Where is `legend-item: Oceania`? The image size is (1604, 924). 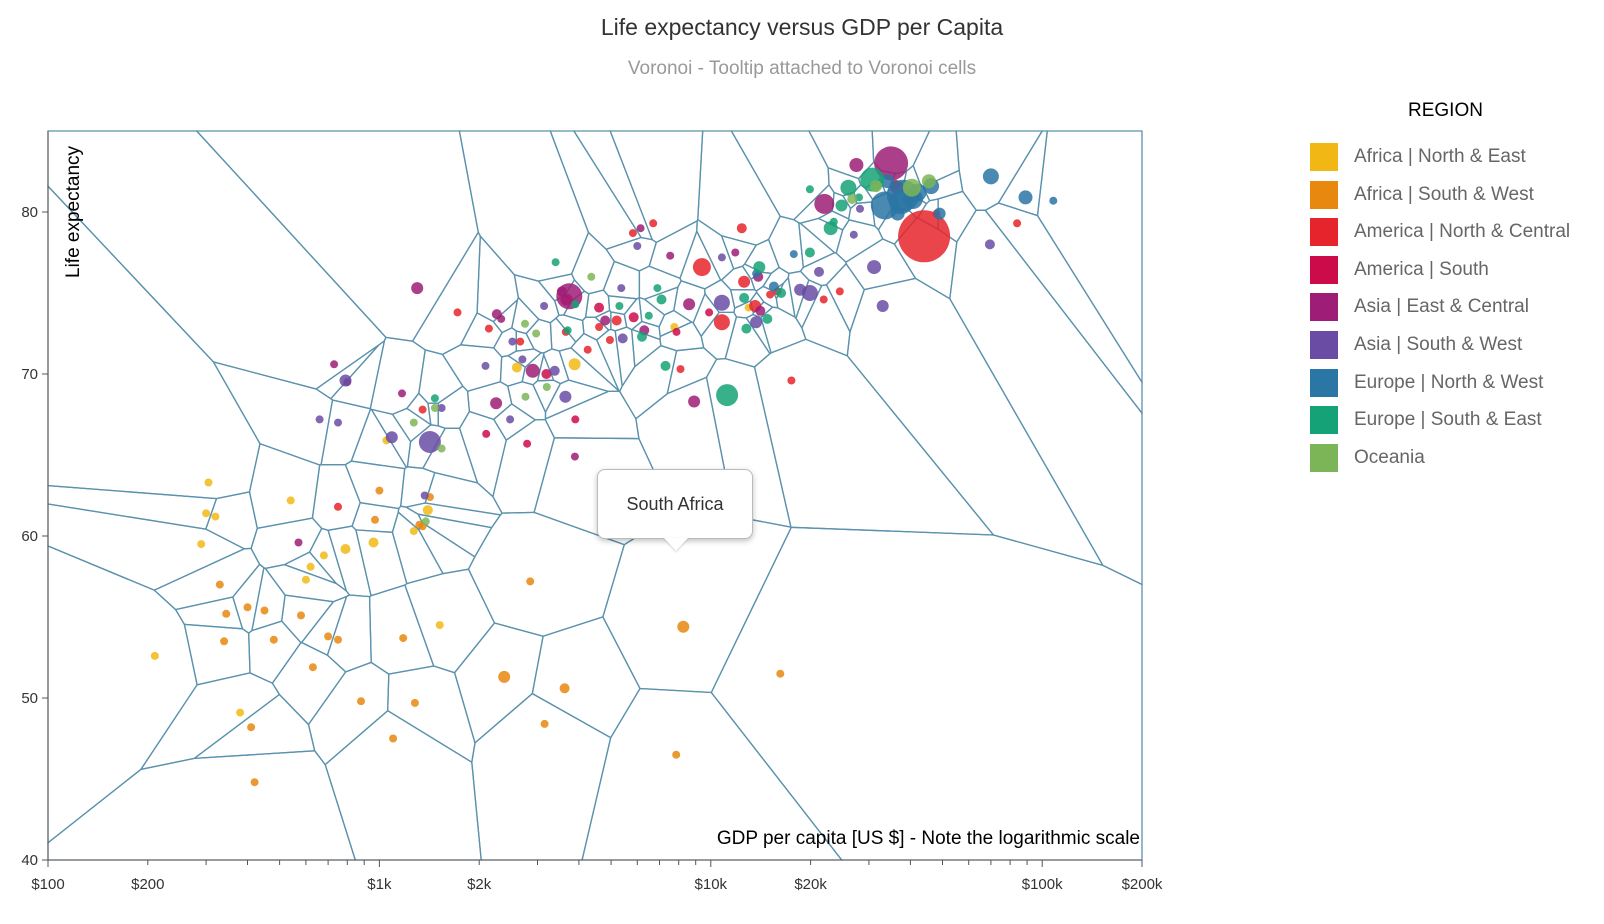
legend-item: Oceania is located at coordinates (1367, 458).